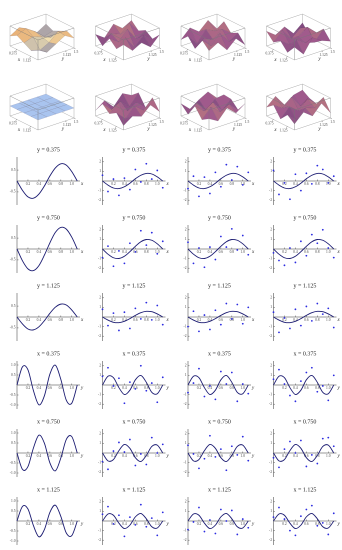  What do you see at coordinates (152, 55) in the screenshot?
I see `y-tick-label: 1.125` at bounding box center [152, 55].